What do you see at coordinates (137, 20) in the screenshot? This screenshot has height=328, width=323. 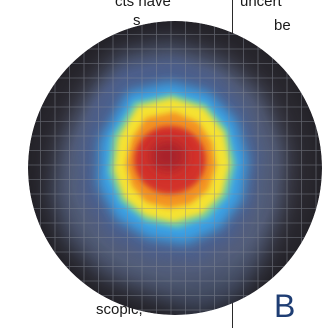 I see `left-column-line-2: s` at bounding box center [137, 20].